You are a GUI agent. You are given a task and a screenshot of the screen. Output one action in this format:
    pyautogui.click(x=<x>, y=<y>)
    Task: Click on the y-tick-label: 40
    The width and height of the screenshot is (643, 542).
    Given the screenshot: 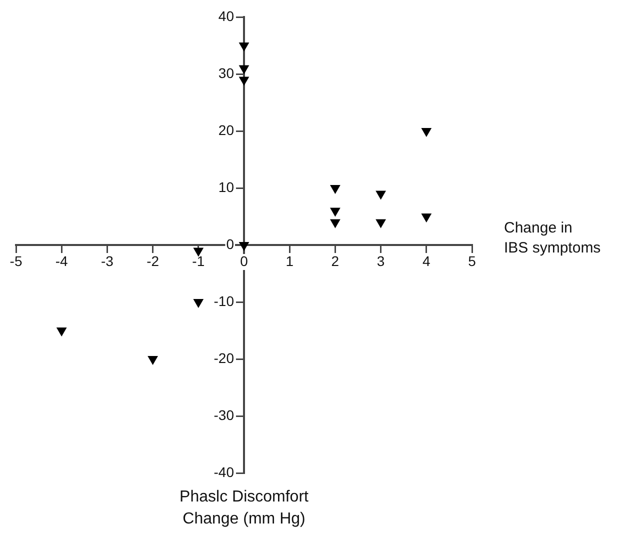 What is the action you would take?
    pyautogui.click(x=226, y=16)
    